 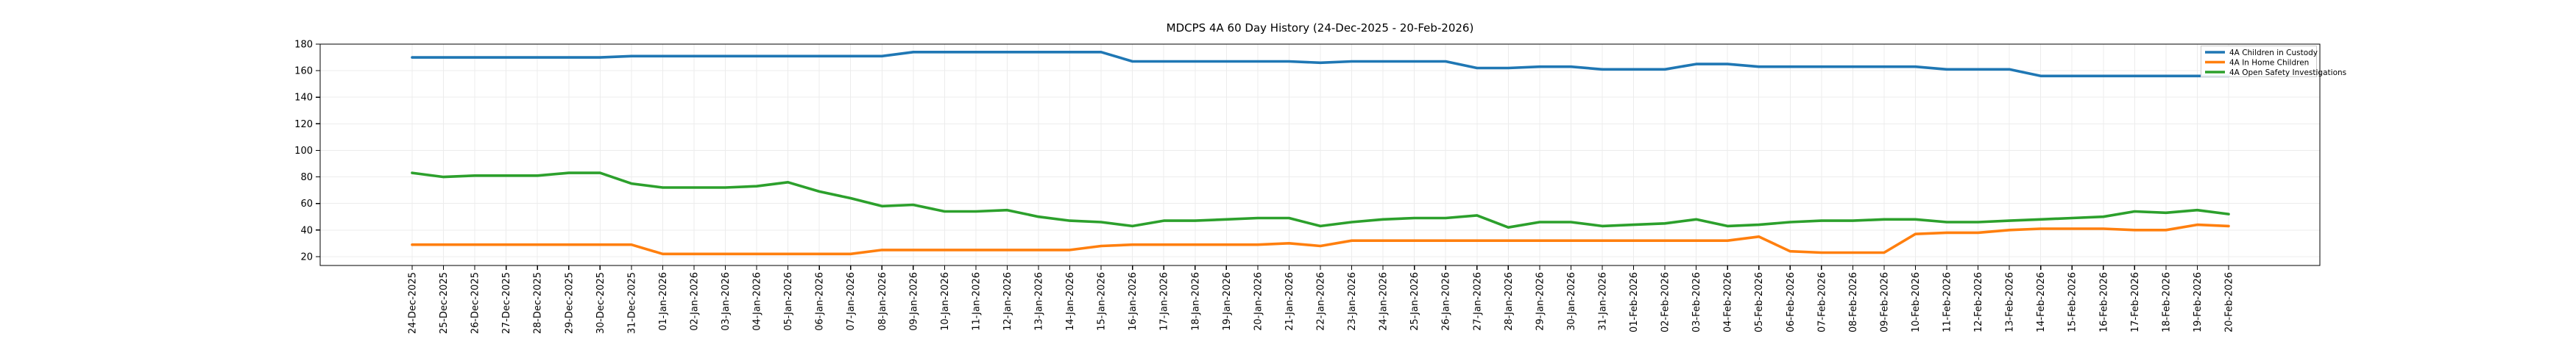 I want to click on svg-text: 14-Jan-2026, so click(x=1070, y=301).